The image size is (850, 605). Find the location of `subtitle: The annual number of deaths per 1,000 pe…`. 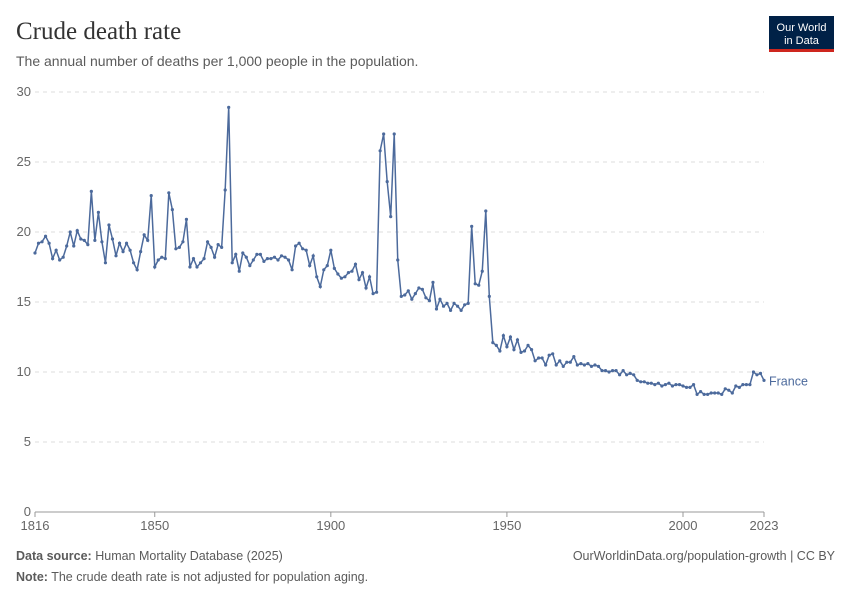

subtitle: The annual number of deaths per 1,000 pe… is located at coordinates (217, 61).